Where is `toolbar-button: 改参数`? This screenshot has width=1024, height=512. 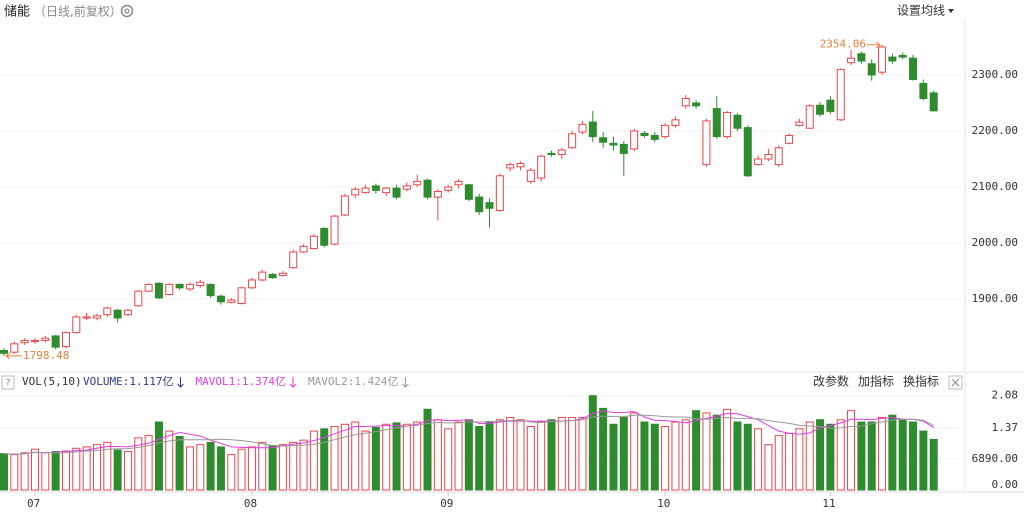
toolbar-button: 改参数 is located at coordinates (831, 381).